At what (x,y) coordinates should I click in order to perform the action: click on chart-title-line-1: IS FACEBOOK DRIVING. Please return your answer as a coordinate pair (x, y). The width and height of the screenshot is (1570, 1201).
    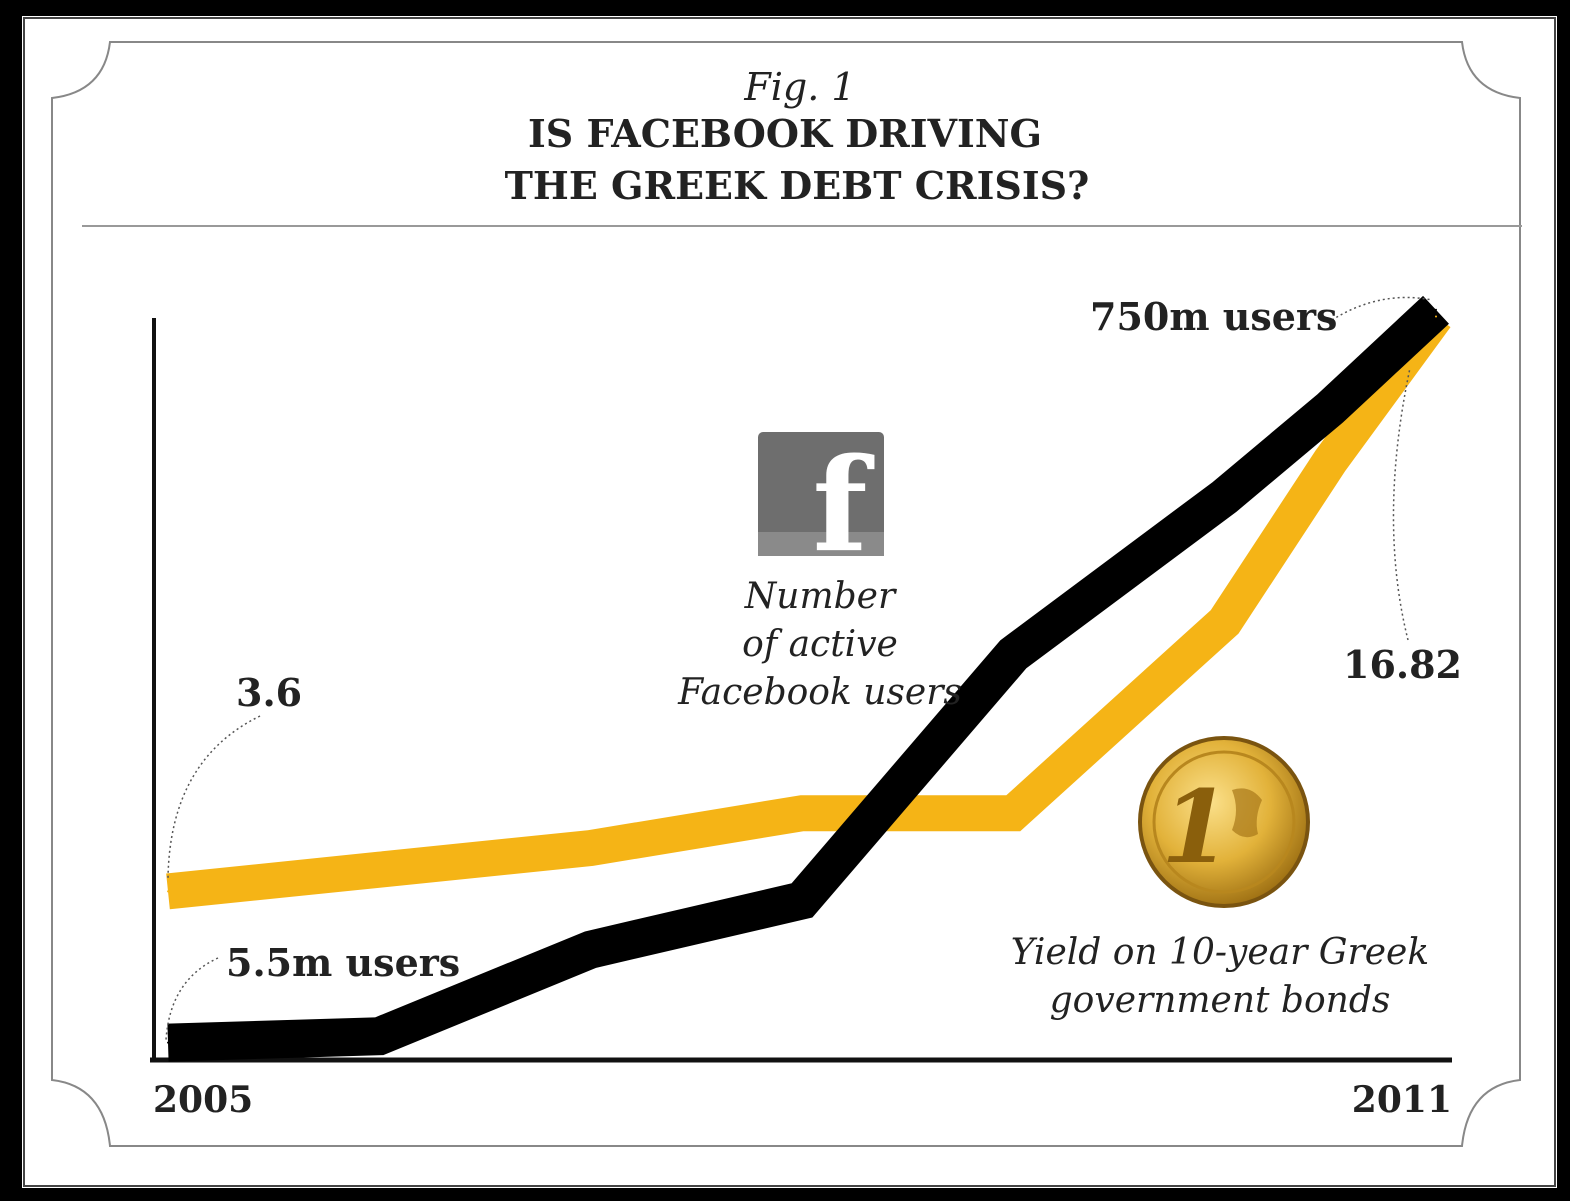
    Looking at the image, I should click on (785, 133).